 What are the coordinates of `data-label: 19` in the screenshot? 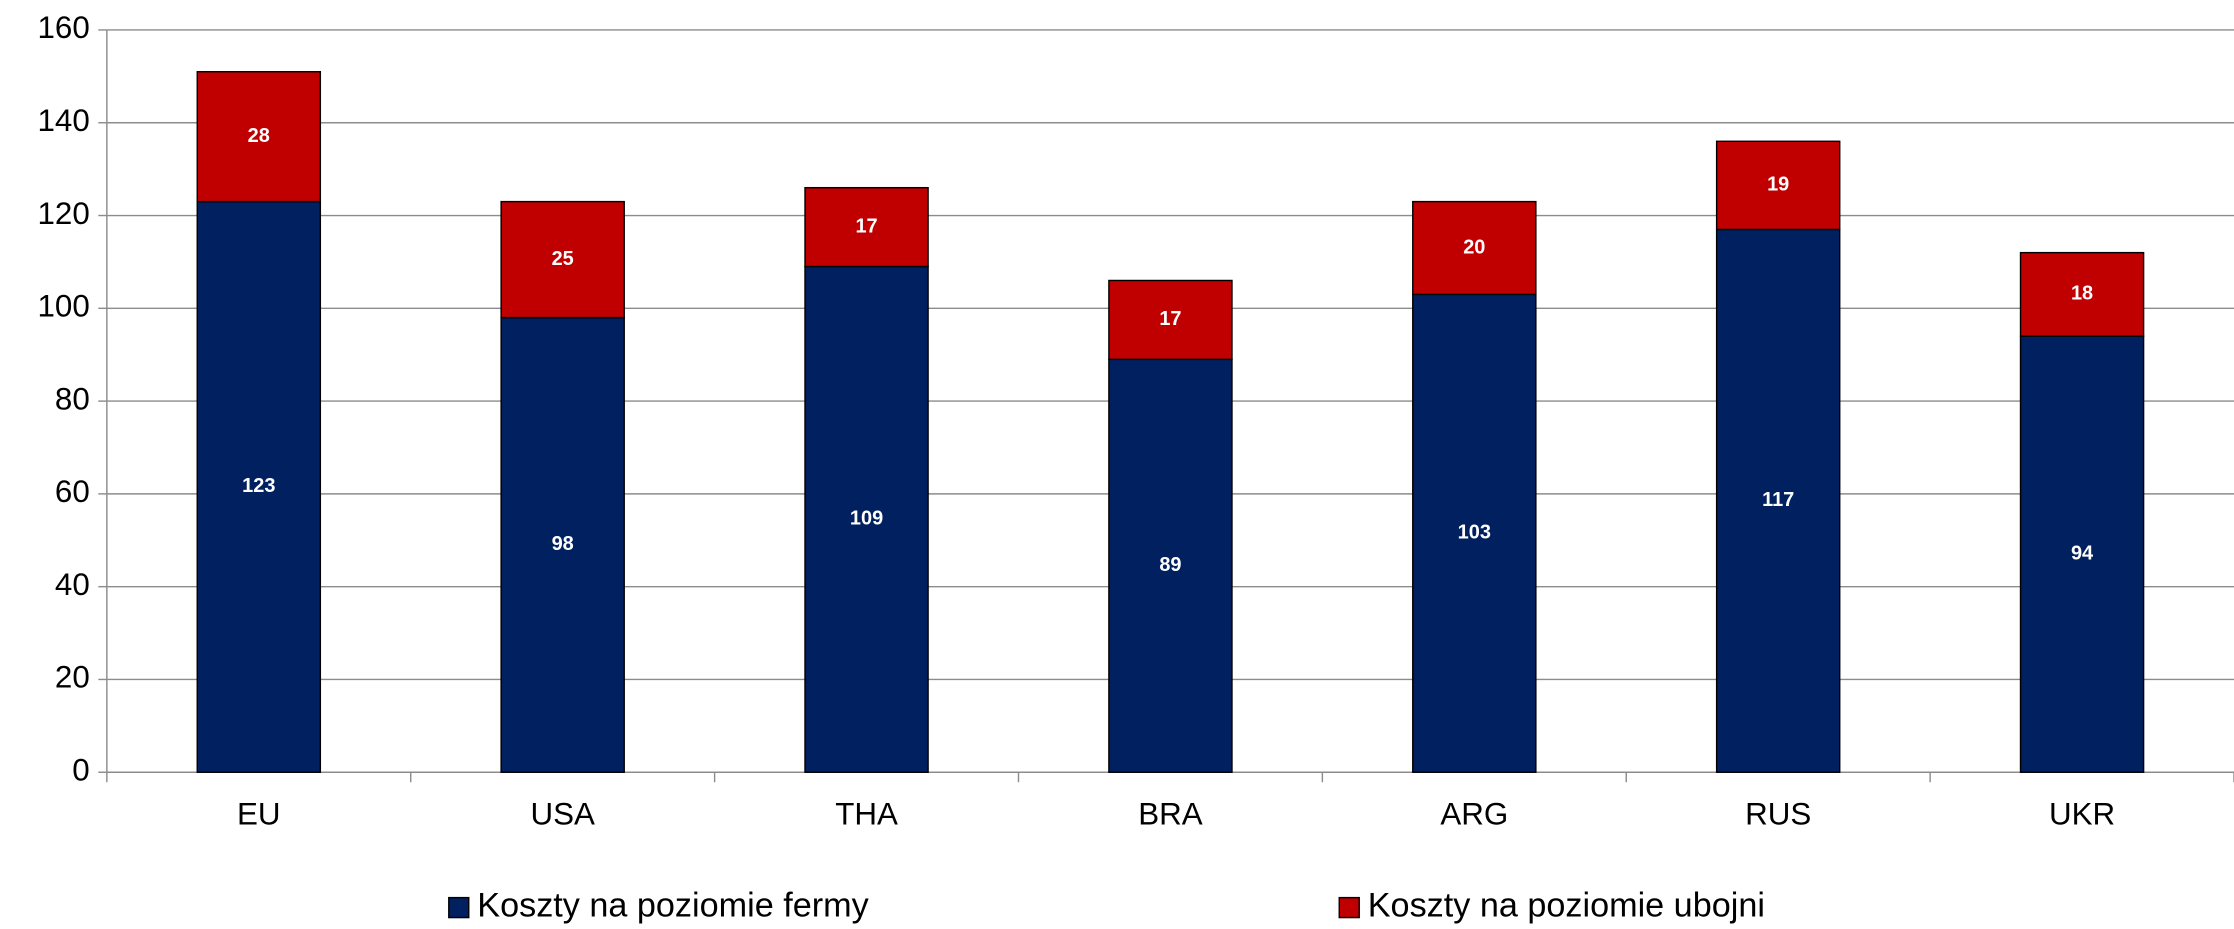 It's located at (1778, 185).